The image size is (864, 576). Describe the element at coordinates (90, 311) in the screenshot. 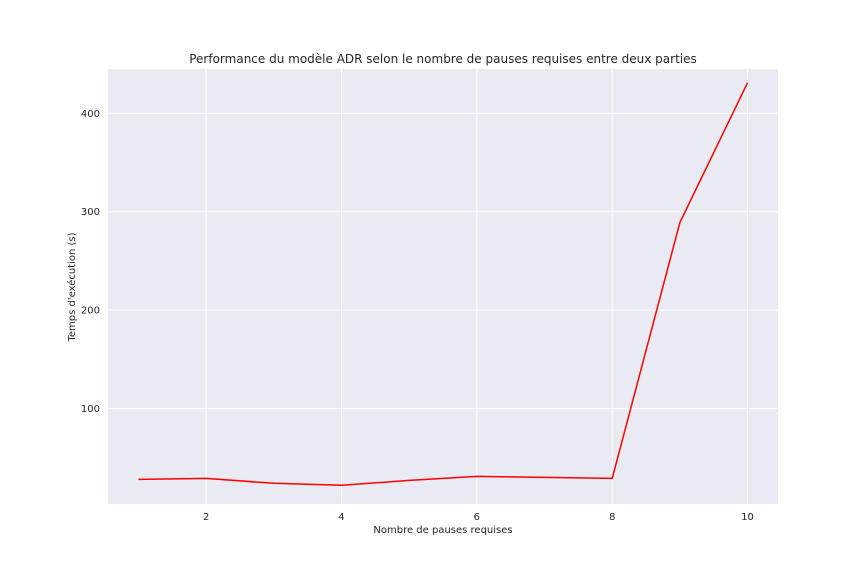

I see `y-tick-label: 200` at that location.